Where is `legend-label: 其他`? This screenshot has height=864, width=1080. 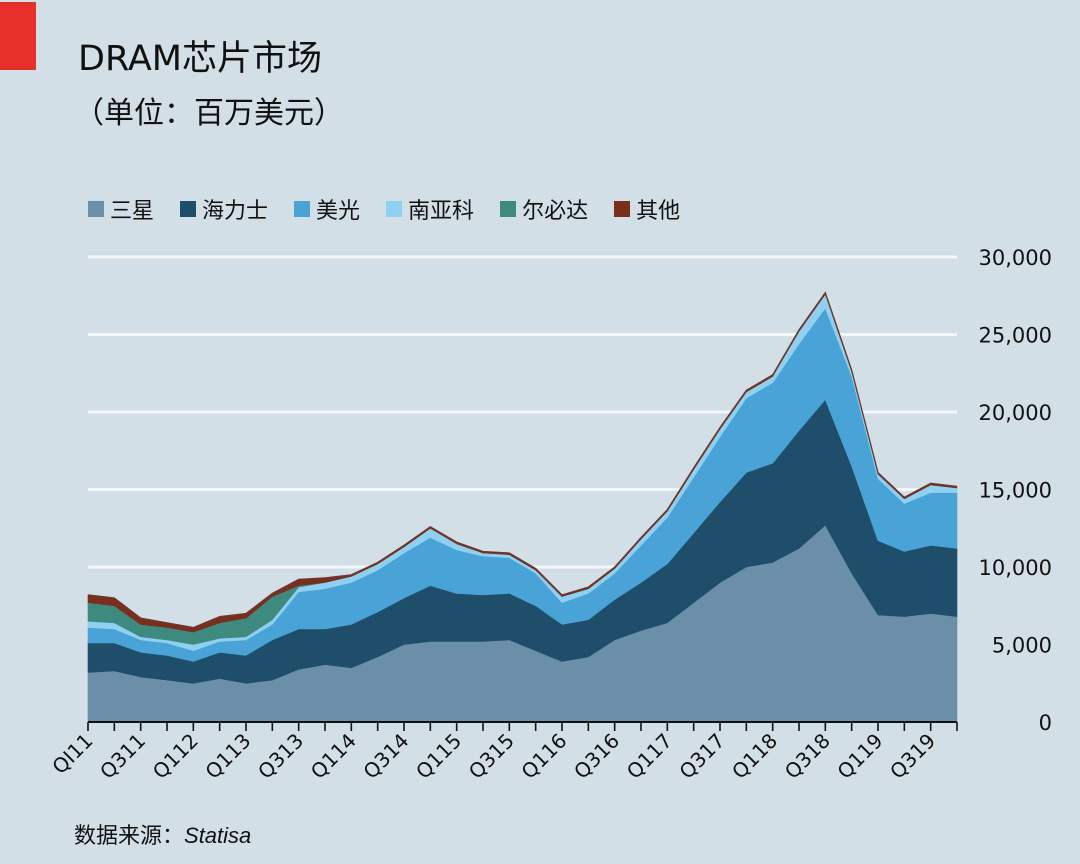 legend-label: 其他 is located at coordinates (658, 211).